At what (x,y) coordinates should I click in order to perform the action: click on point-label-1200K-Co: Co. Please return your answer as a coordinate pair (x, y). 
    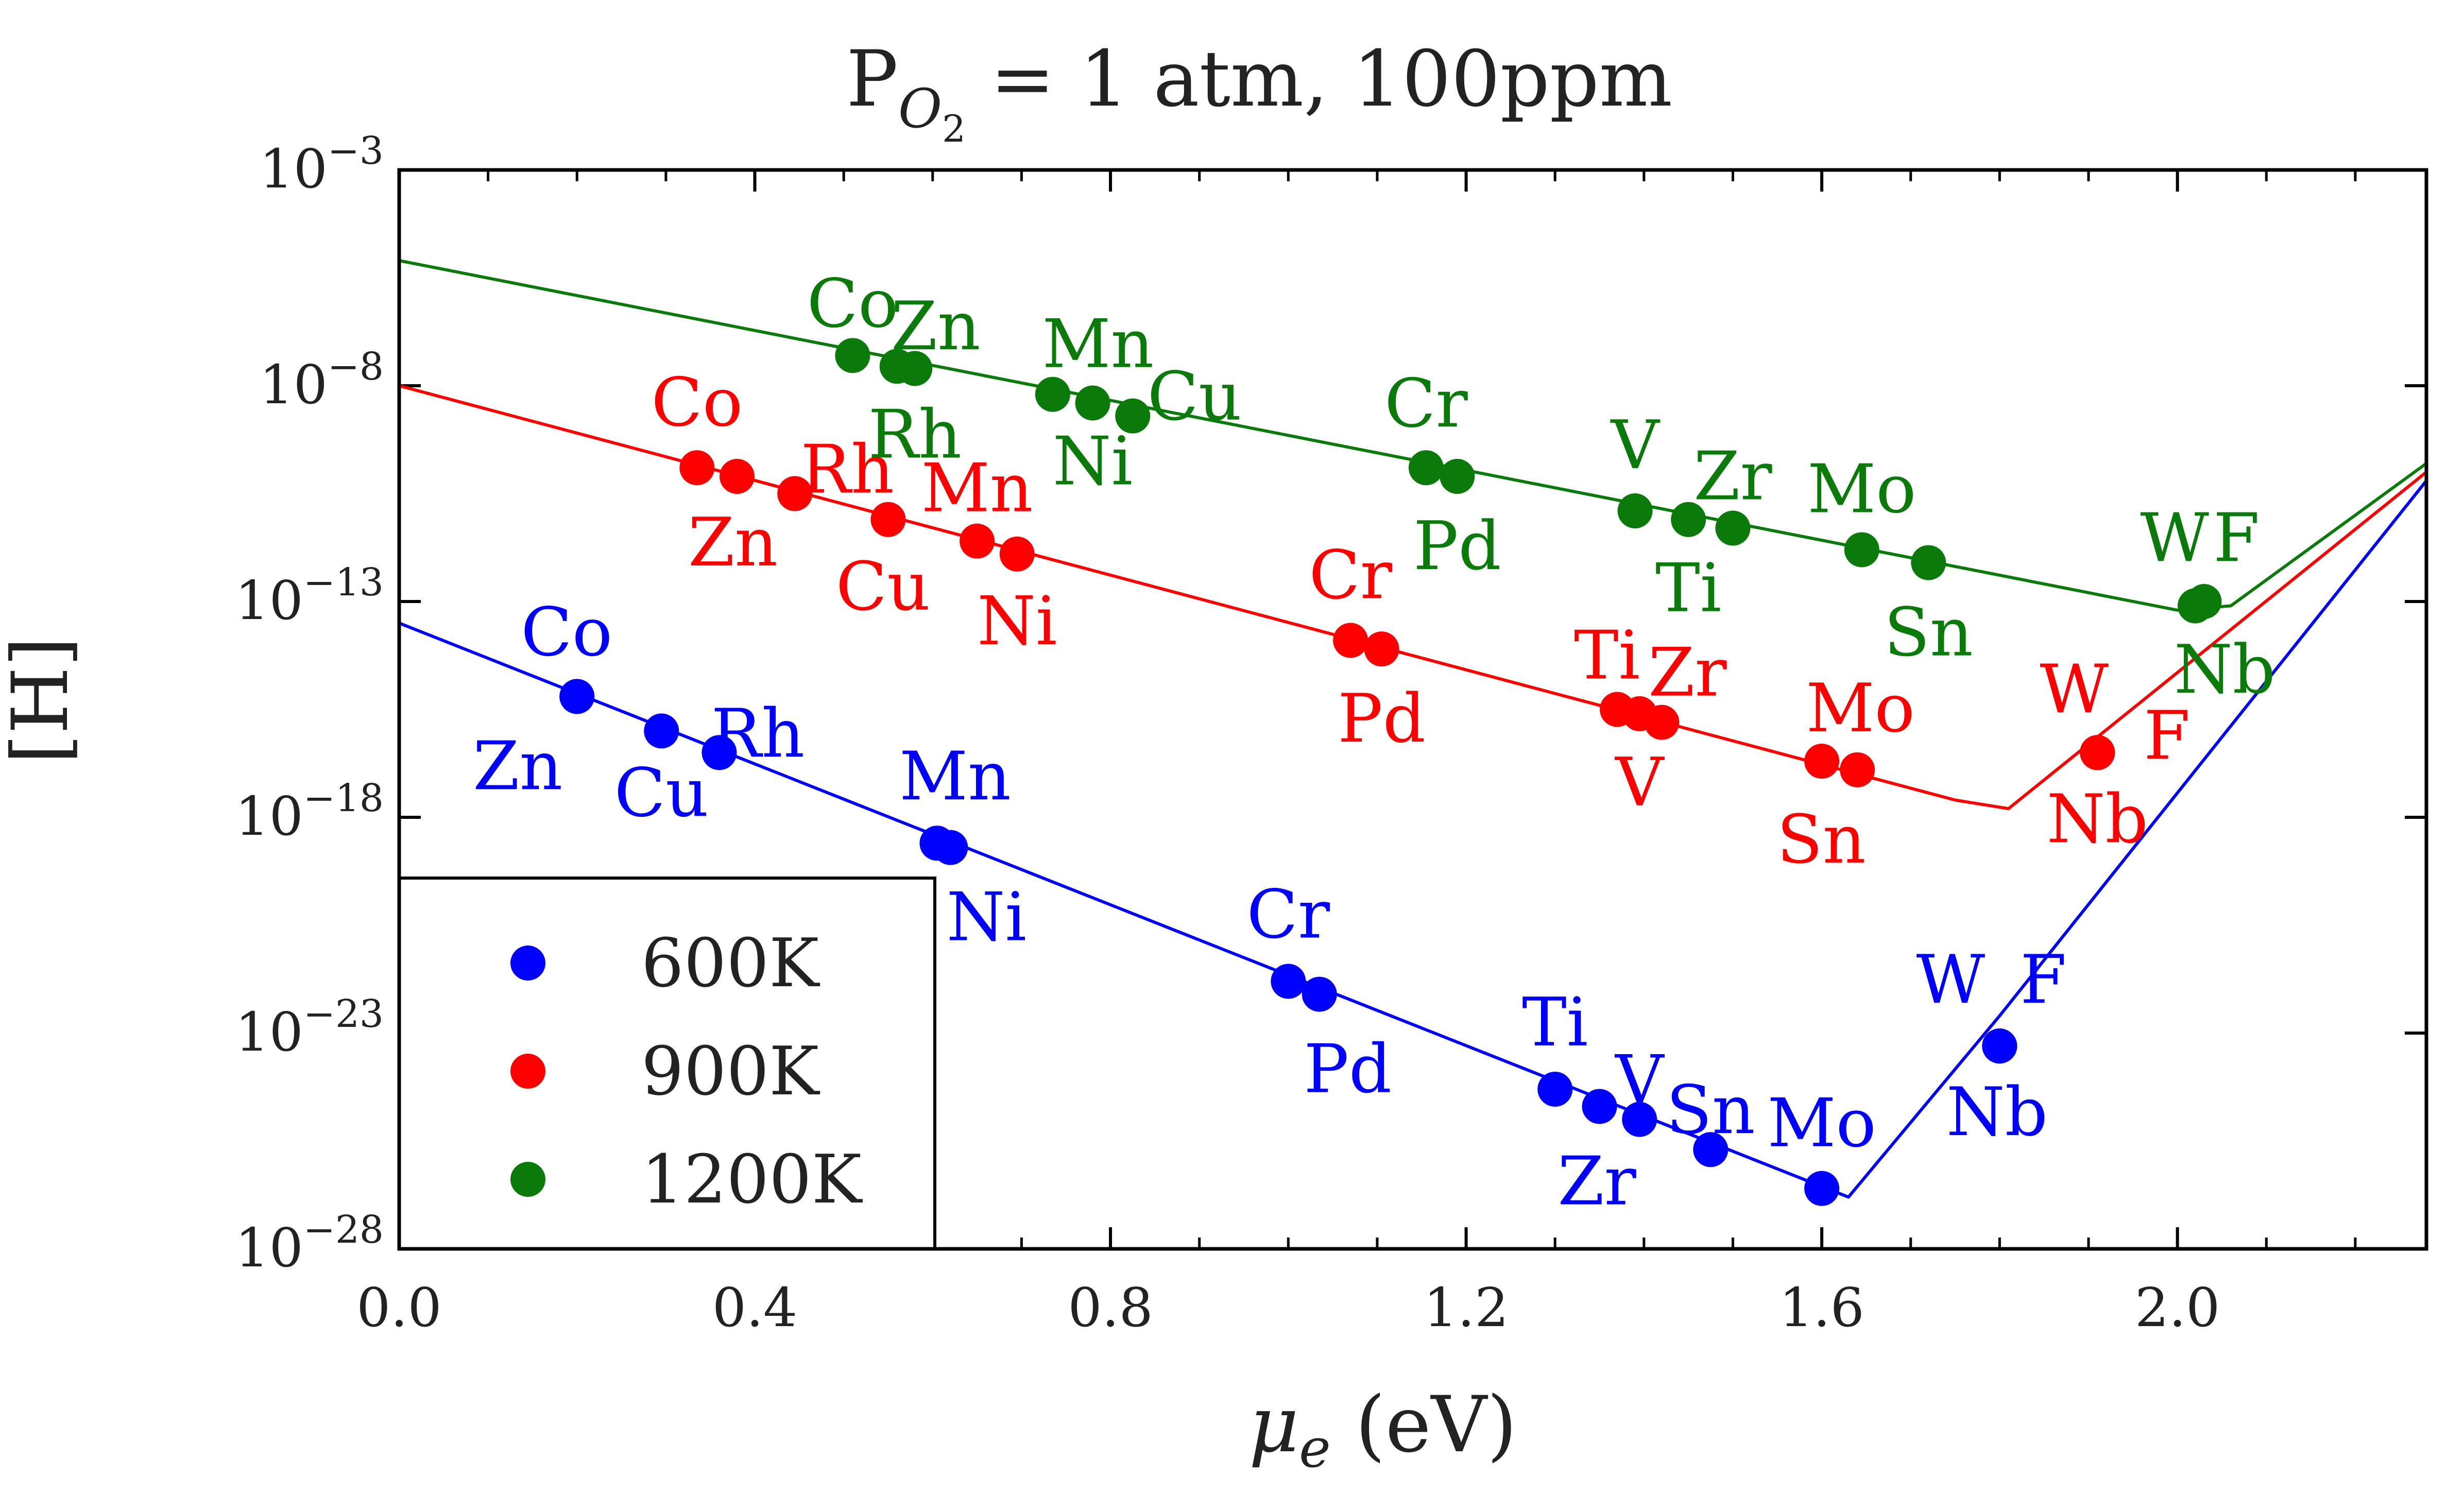
    Looking at the image, I should click on (853, 303).